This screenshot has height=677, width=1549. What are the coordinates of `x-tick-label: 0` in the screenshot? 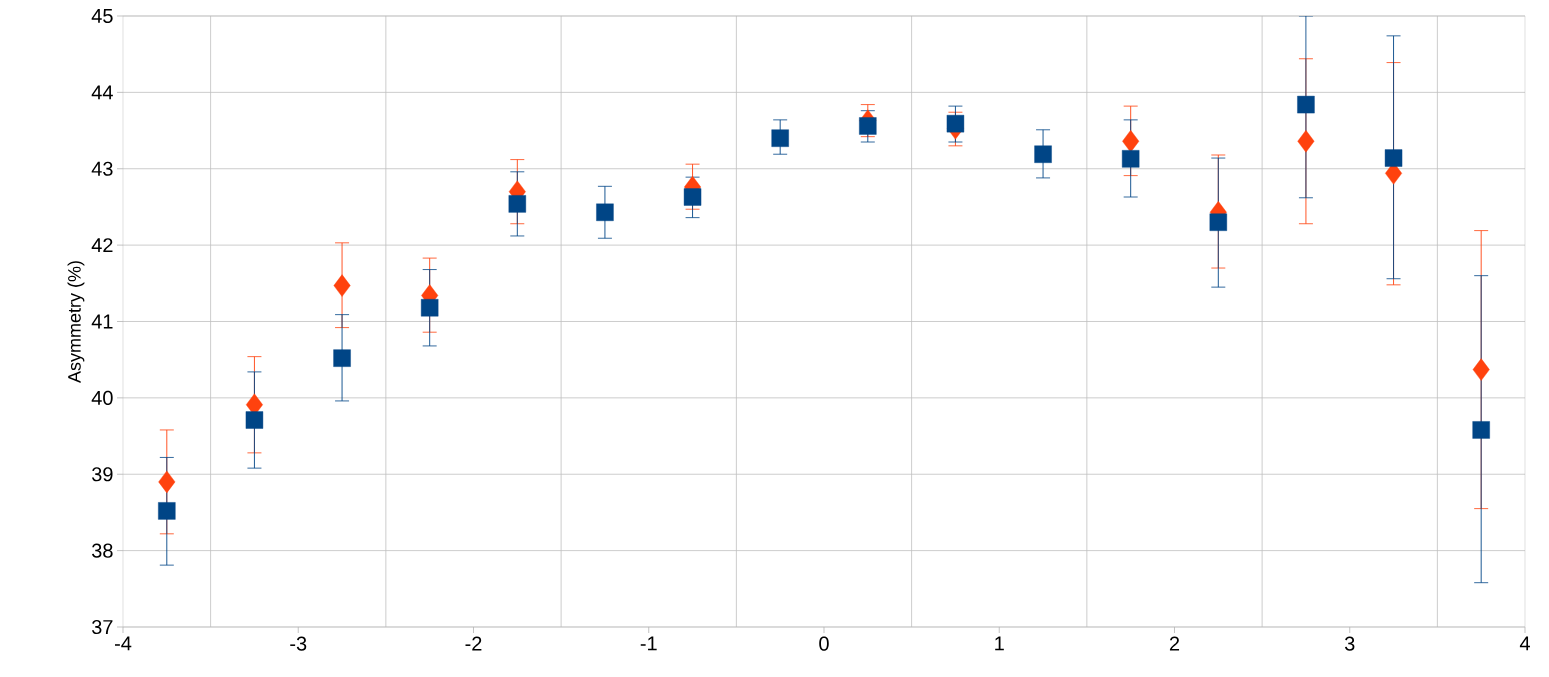 It's located at (824, 643).